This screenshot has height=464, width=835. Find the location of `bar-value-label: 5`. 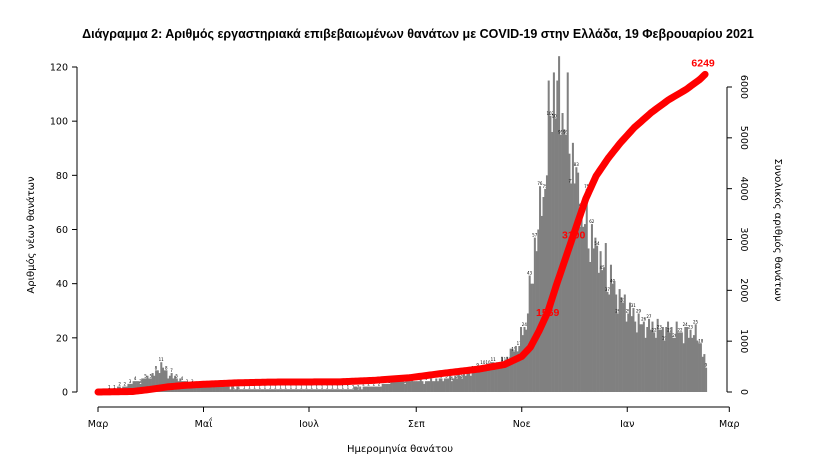

bar-value-label: 5 is located at coordinates (457, 375).